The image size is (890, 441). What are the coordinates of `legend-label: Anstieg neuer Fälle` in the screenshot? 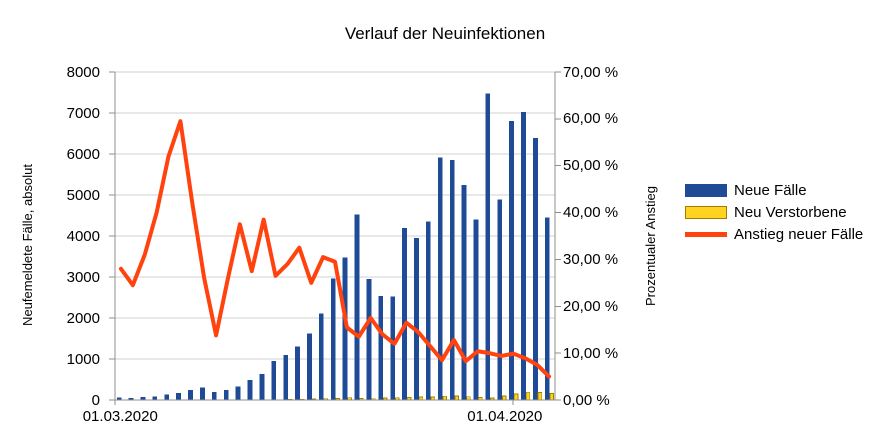 It's located at (799, 234).